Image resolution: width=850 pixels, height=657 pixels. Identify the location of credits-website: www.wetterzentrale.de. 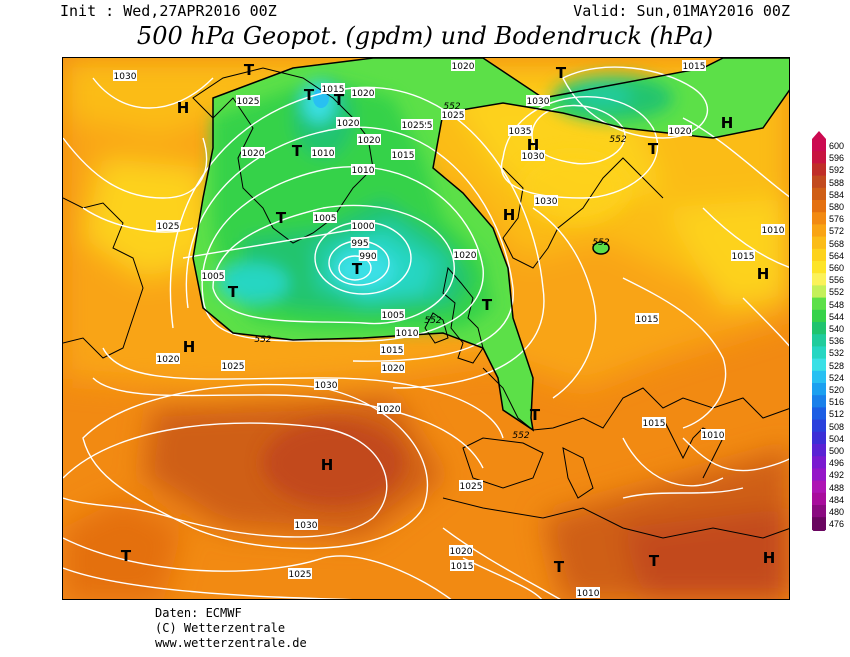
(231, 643).